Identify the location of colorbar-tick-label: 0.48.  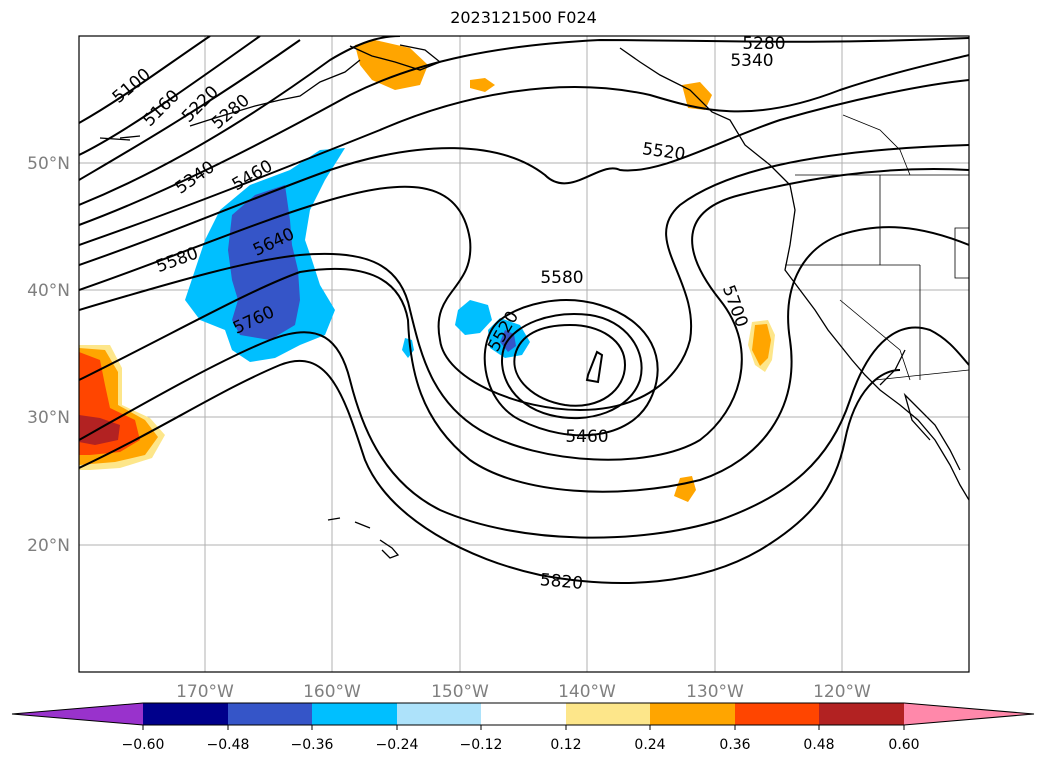
(818, 745).